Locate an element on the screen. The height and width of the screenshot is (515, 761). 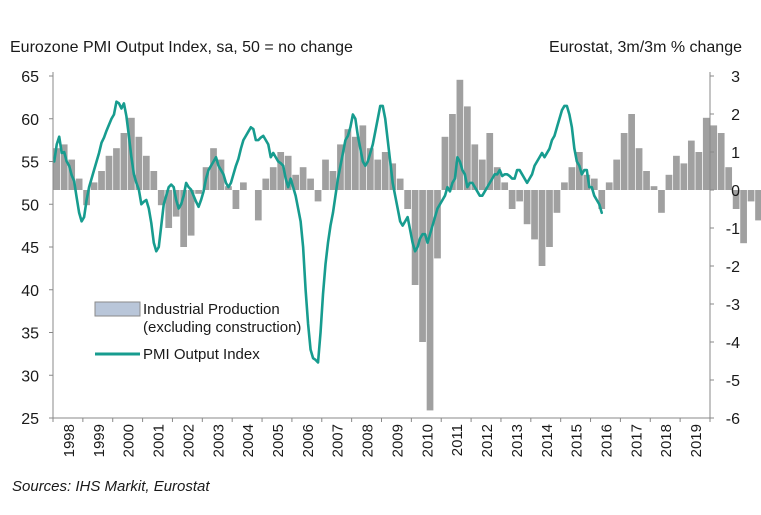
left-tick-label: 30 is located at coordinates (30, 376).